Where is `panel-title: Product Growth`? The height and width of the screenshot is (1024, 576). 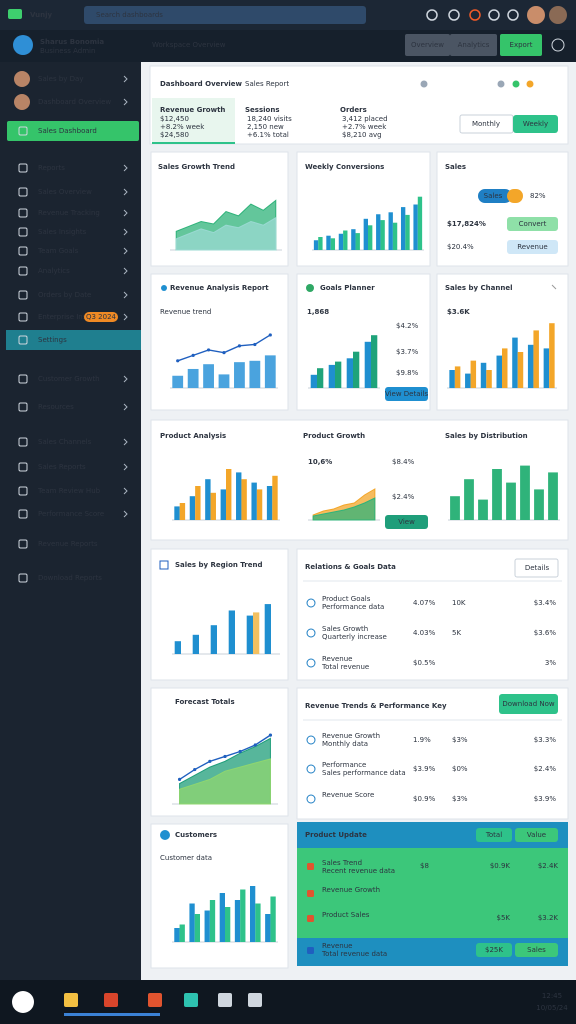
panel-title: Product Growth is located at coordinates (334, 436).